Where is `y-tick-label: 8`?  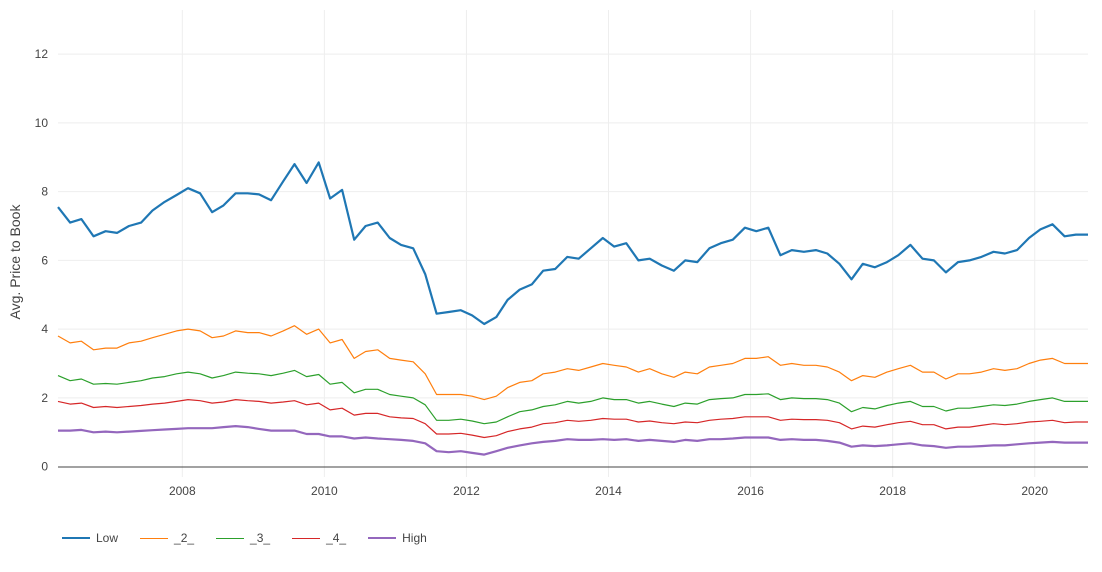 y-tick-label: 8 is located at coordinates (44, 192).